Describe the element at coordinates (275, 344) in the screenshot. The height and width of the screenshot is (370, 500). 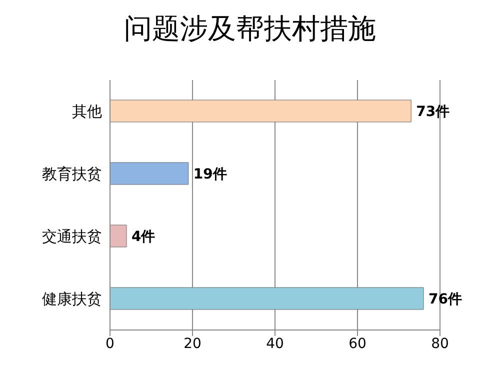
I see `x-tick-label: 40` at that location.